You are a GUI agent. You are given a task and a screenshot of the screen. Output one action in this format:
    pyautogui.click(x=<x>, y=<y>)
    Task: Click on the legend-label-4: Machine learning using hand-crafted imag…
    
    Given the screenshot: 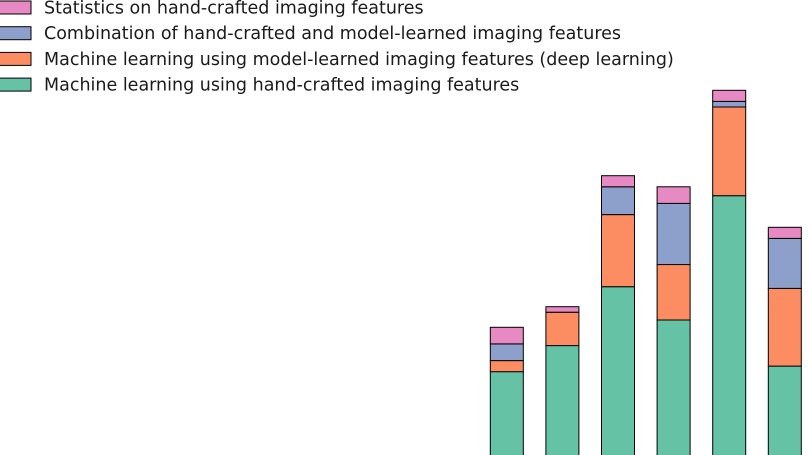 What is the action you would take?
    pyautogui.click(x=281, y=86)
    